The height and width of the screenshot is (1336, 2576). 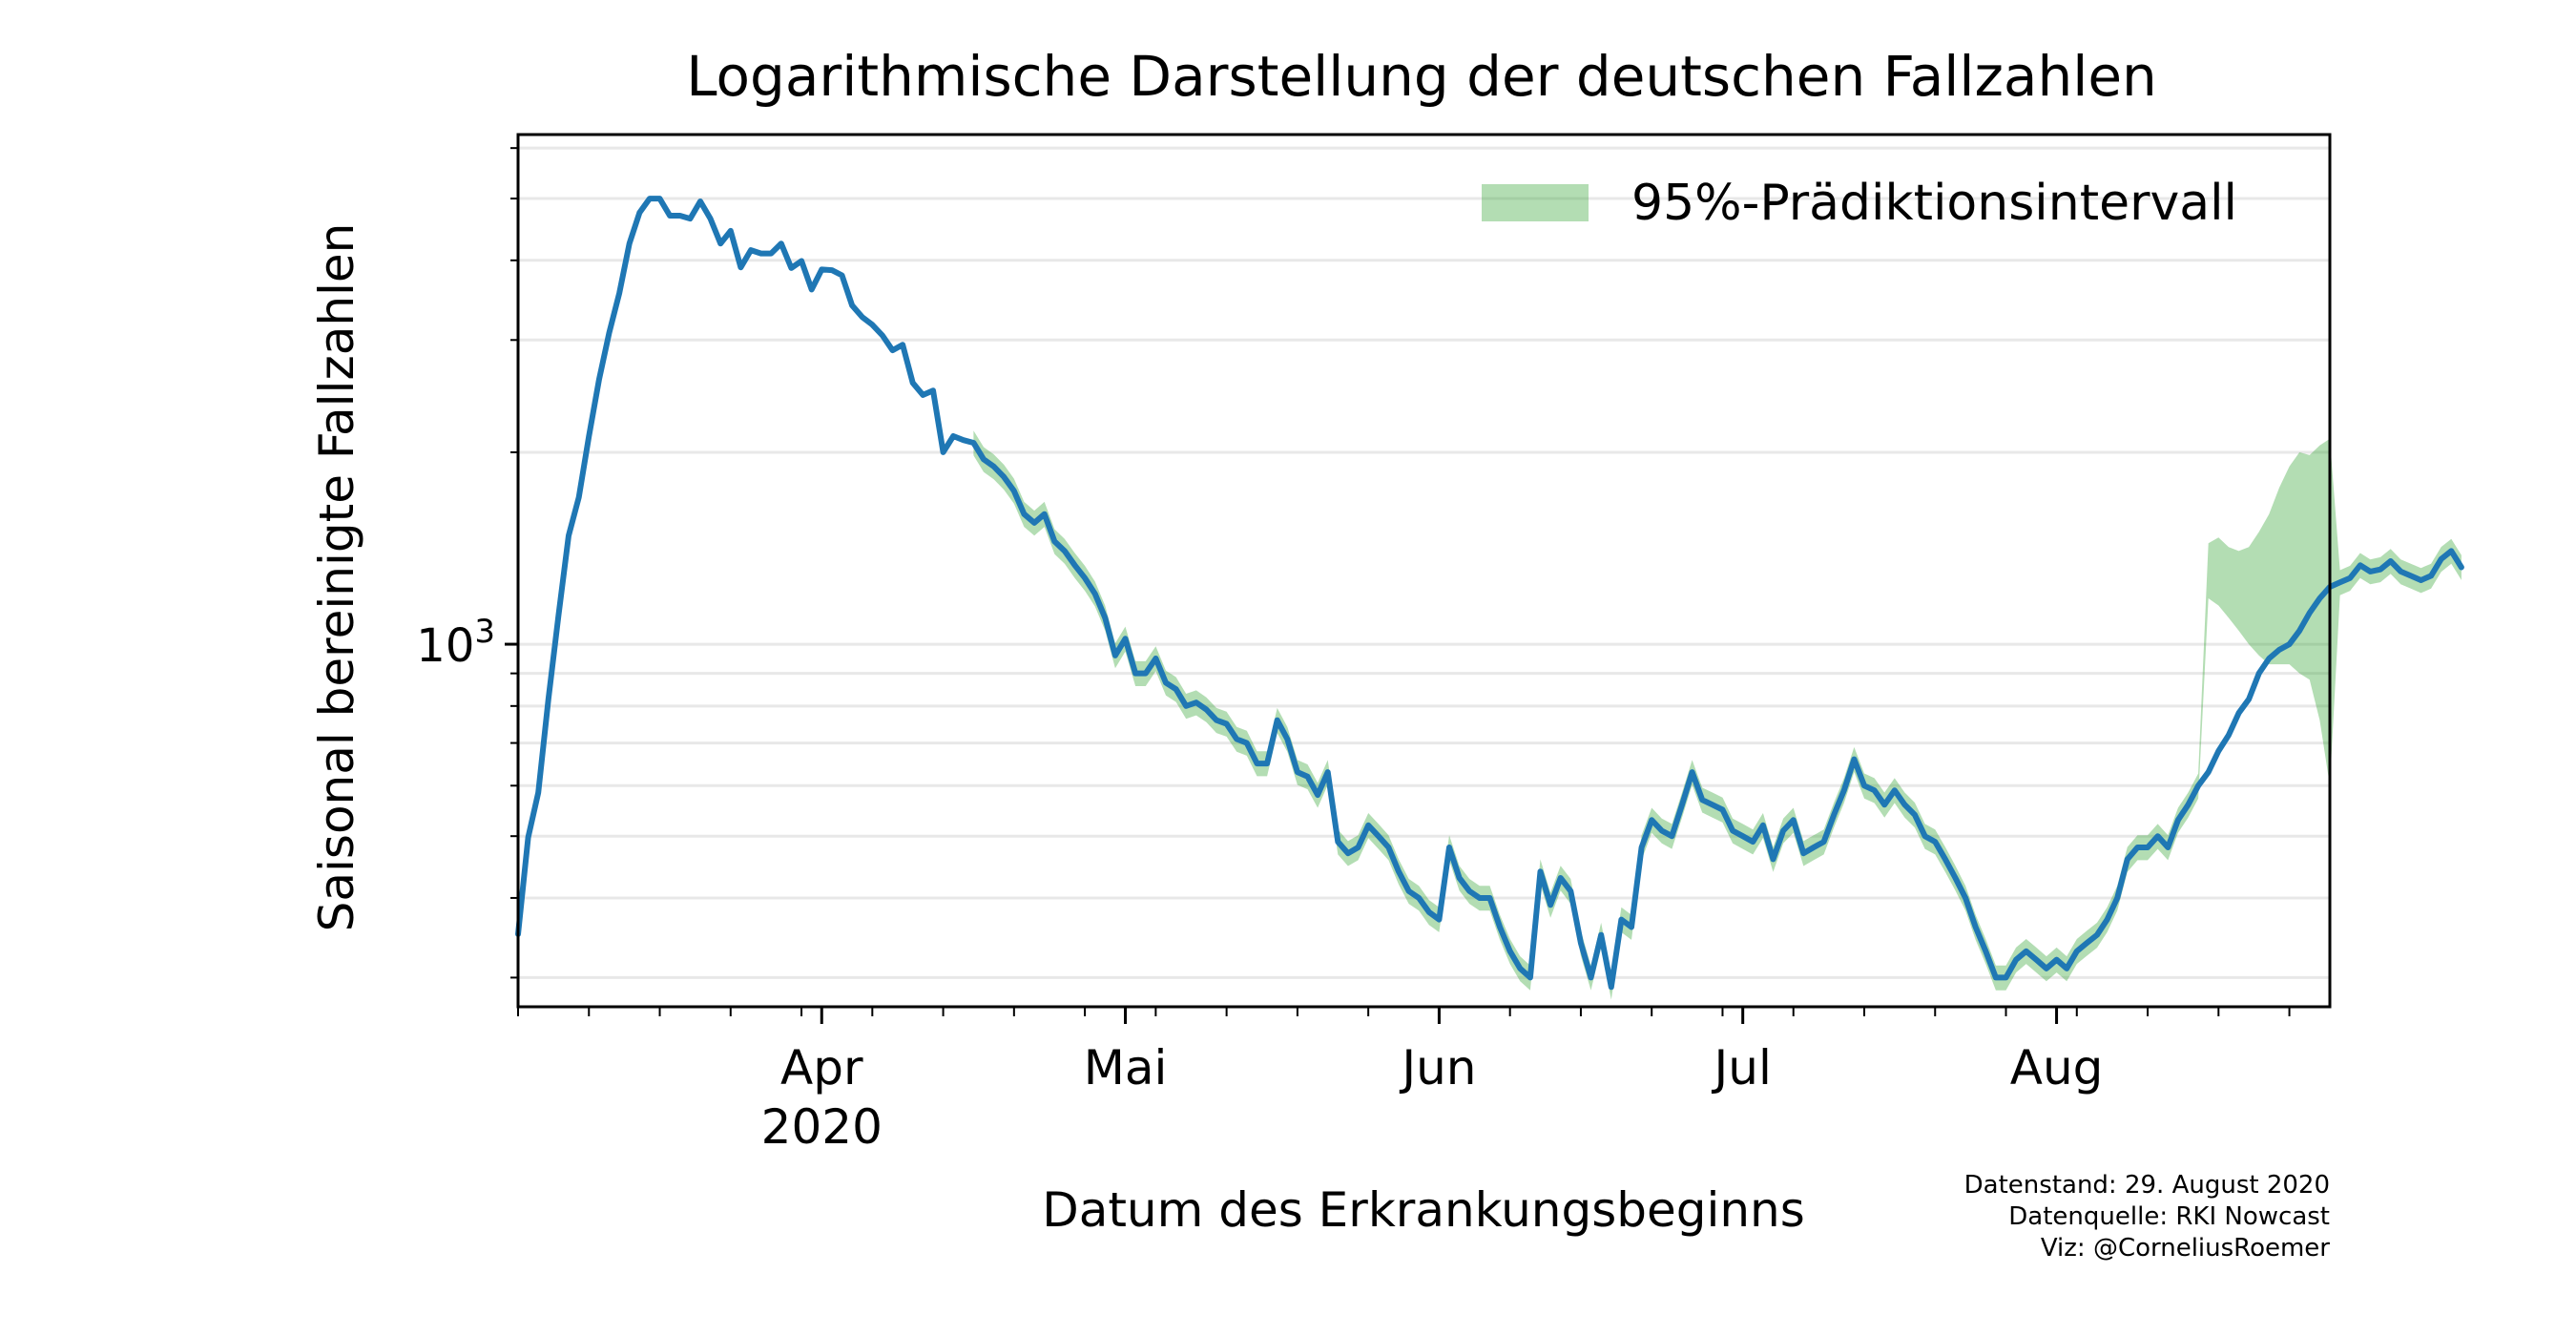 I want to click on y-axis: 103, so click(x=467, y=563).